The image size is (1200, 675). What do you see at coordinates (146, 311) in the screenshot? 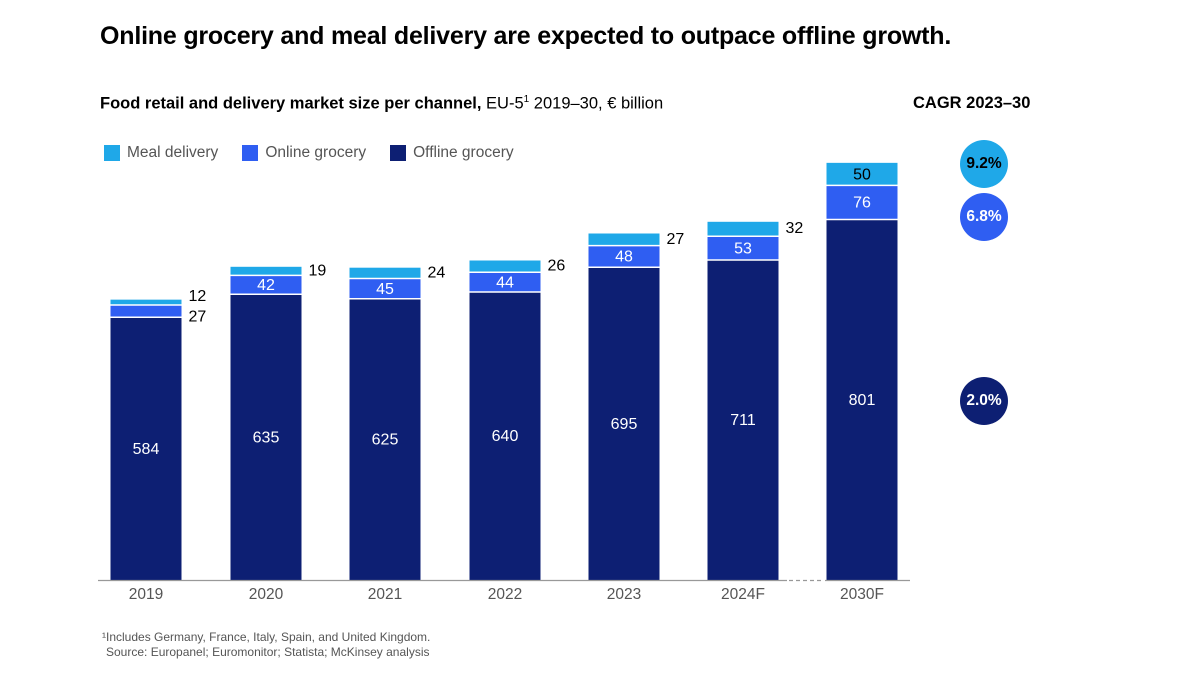
I see `bar-online-grocery-2019` at bounding box center [146, 311].